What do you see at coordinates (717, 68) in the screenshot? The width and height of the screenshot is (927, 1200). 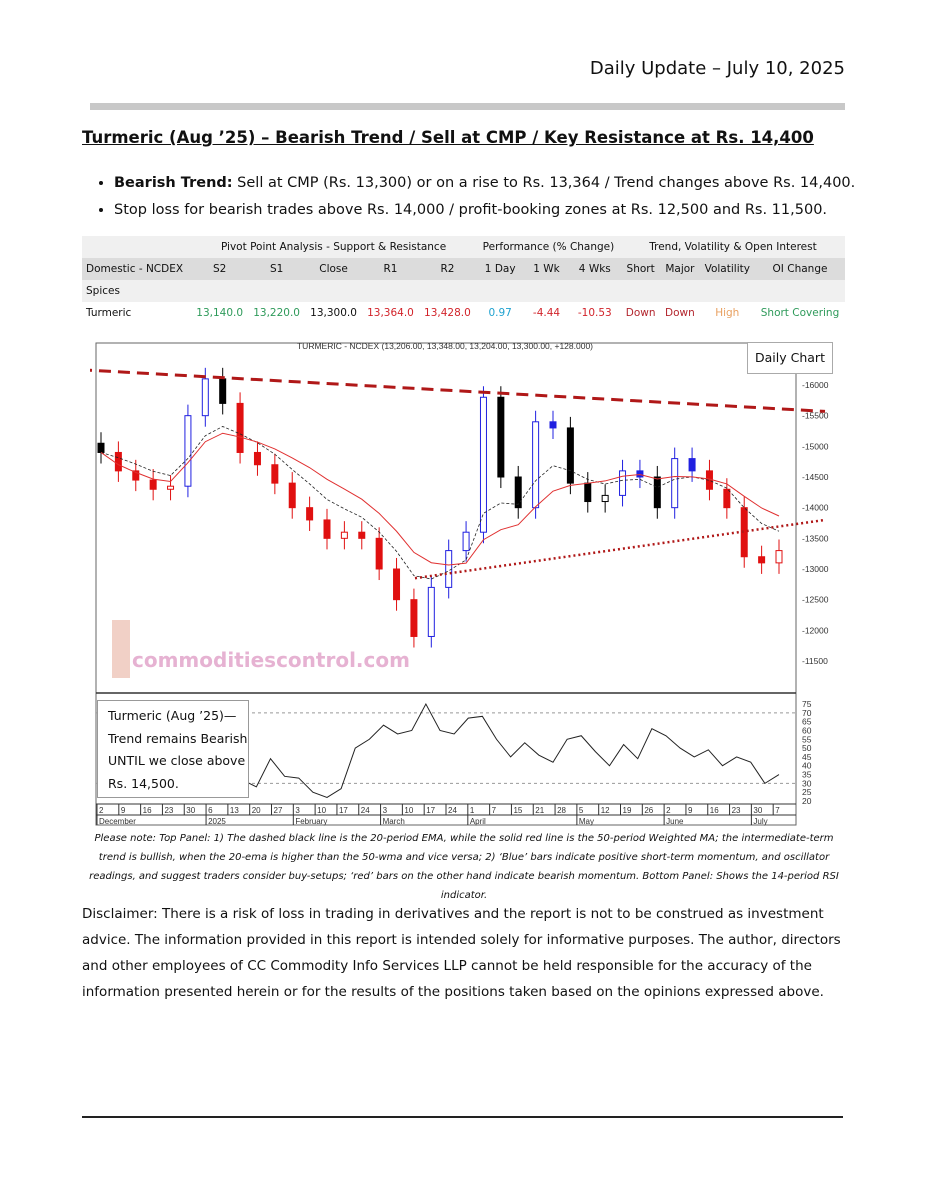 I see `report-date: Daily Update – July 10, 2025` at bounding box center [717, 68].